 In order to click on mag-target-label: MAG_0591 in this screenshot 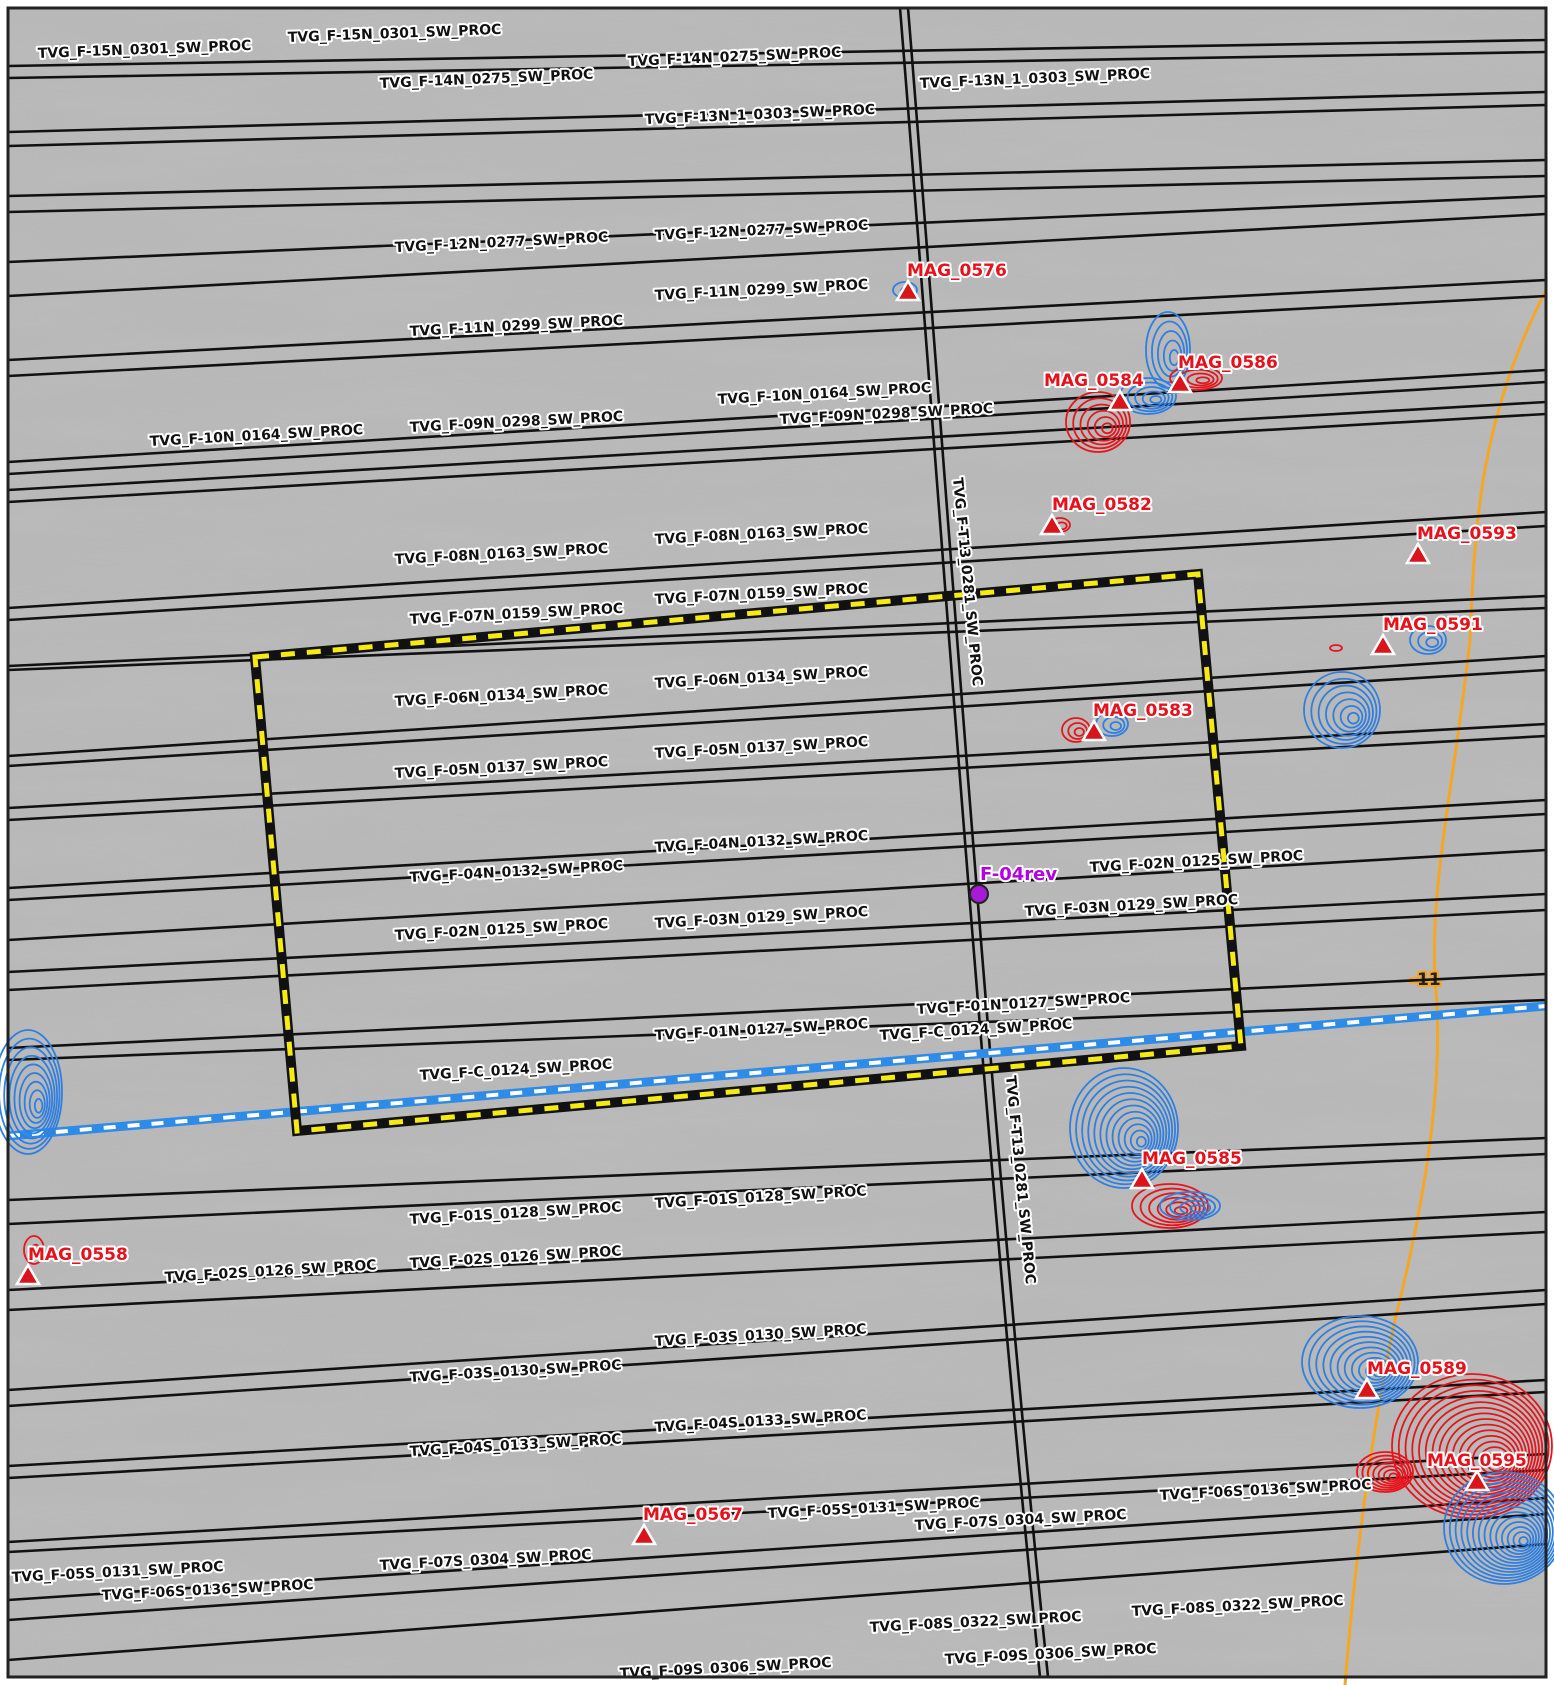, I will do `click(1433, 625)`.